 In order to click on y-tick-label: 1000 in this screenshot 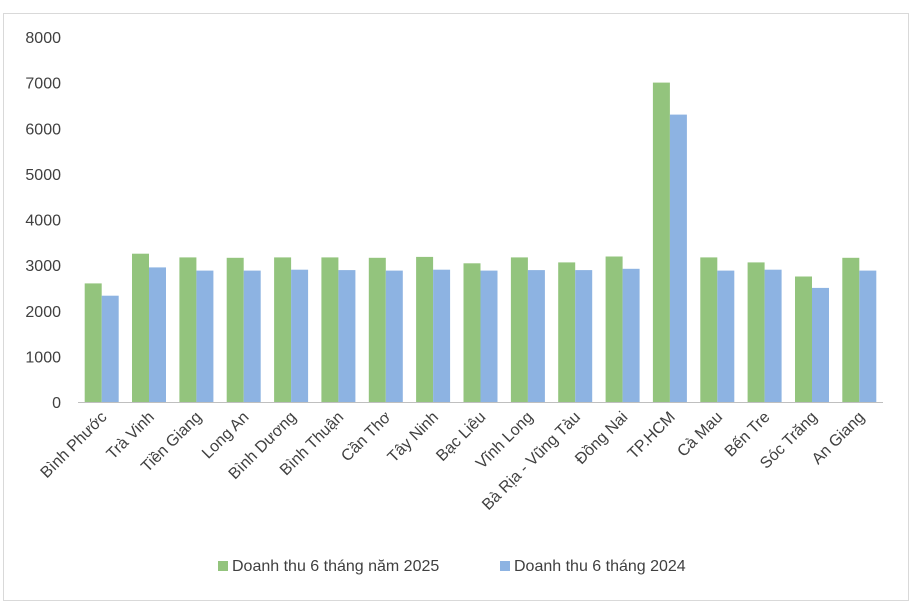, I will do `click(43, 357)`.